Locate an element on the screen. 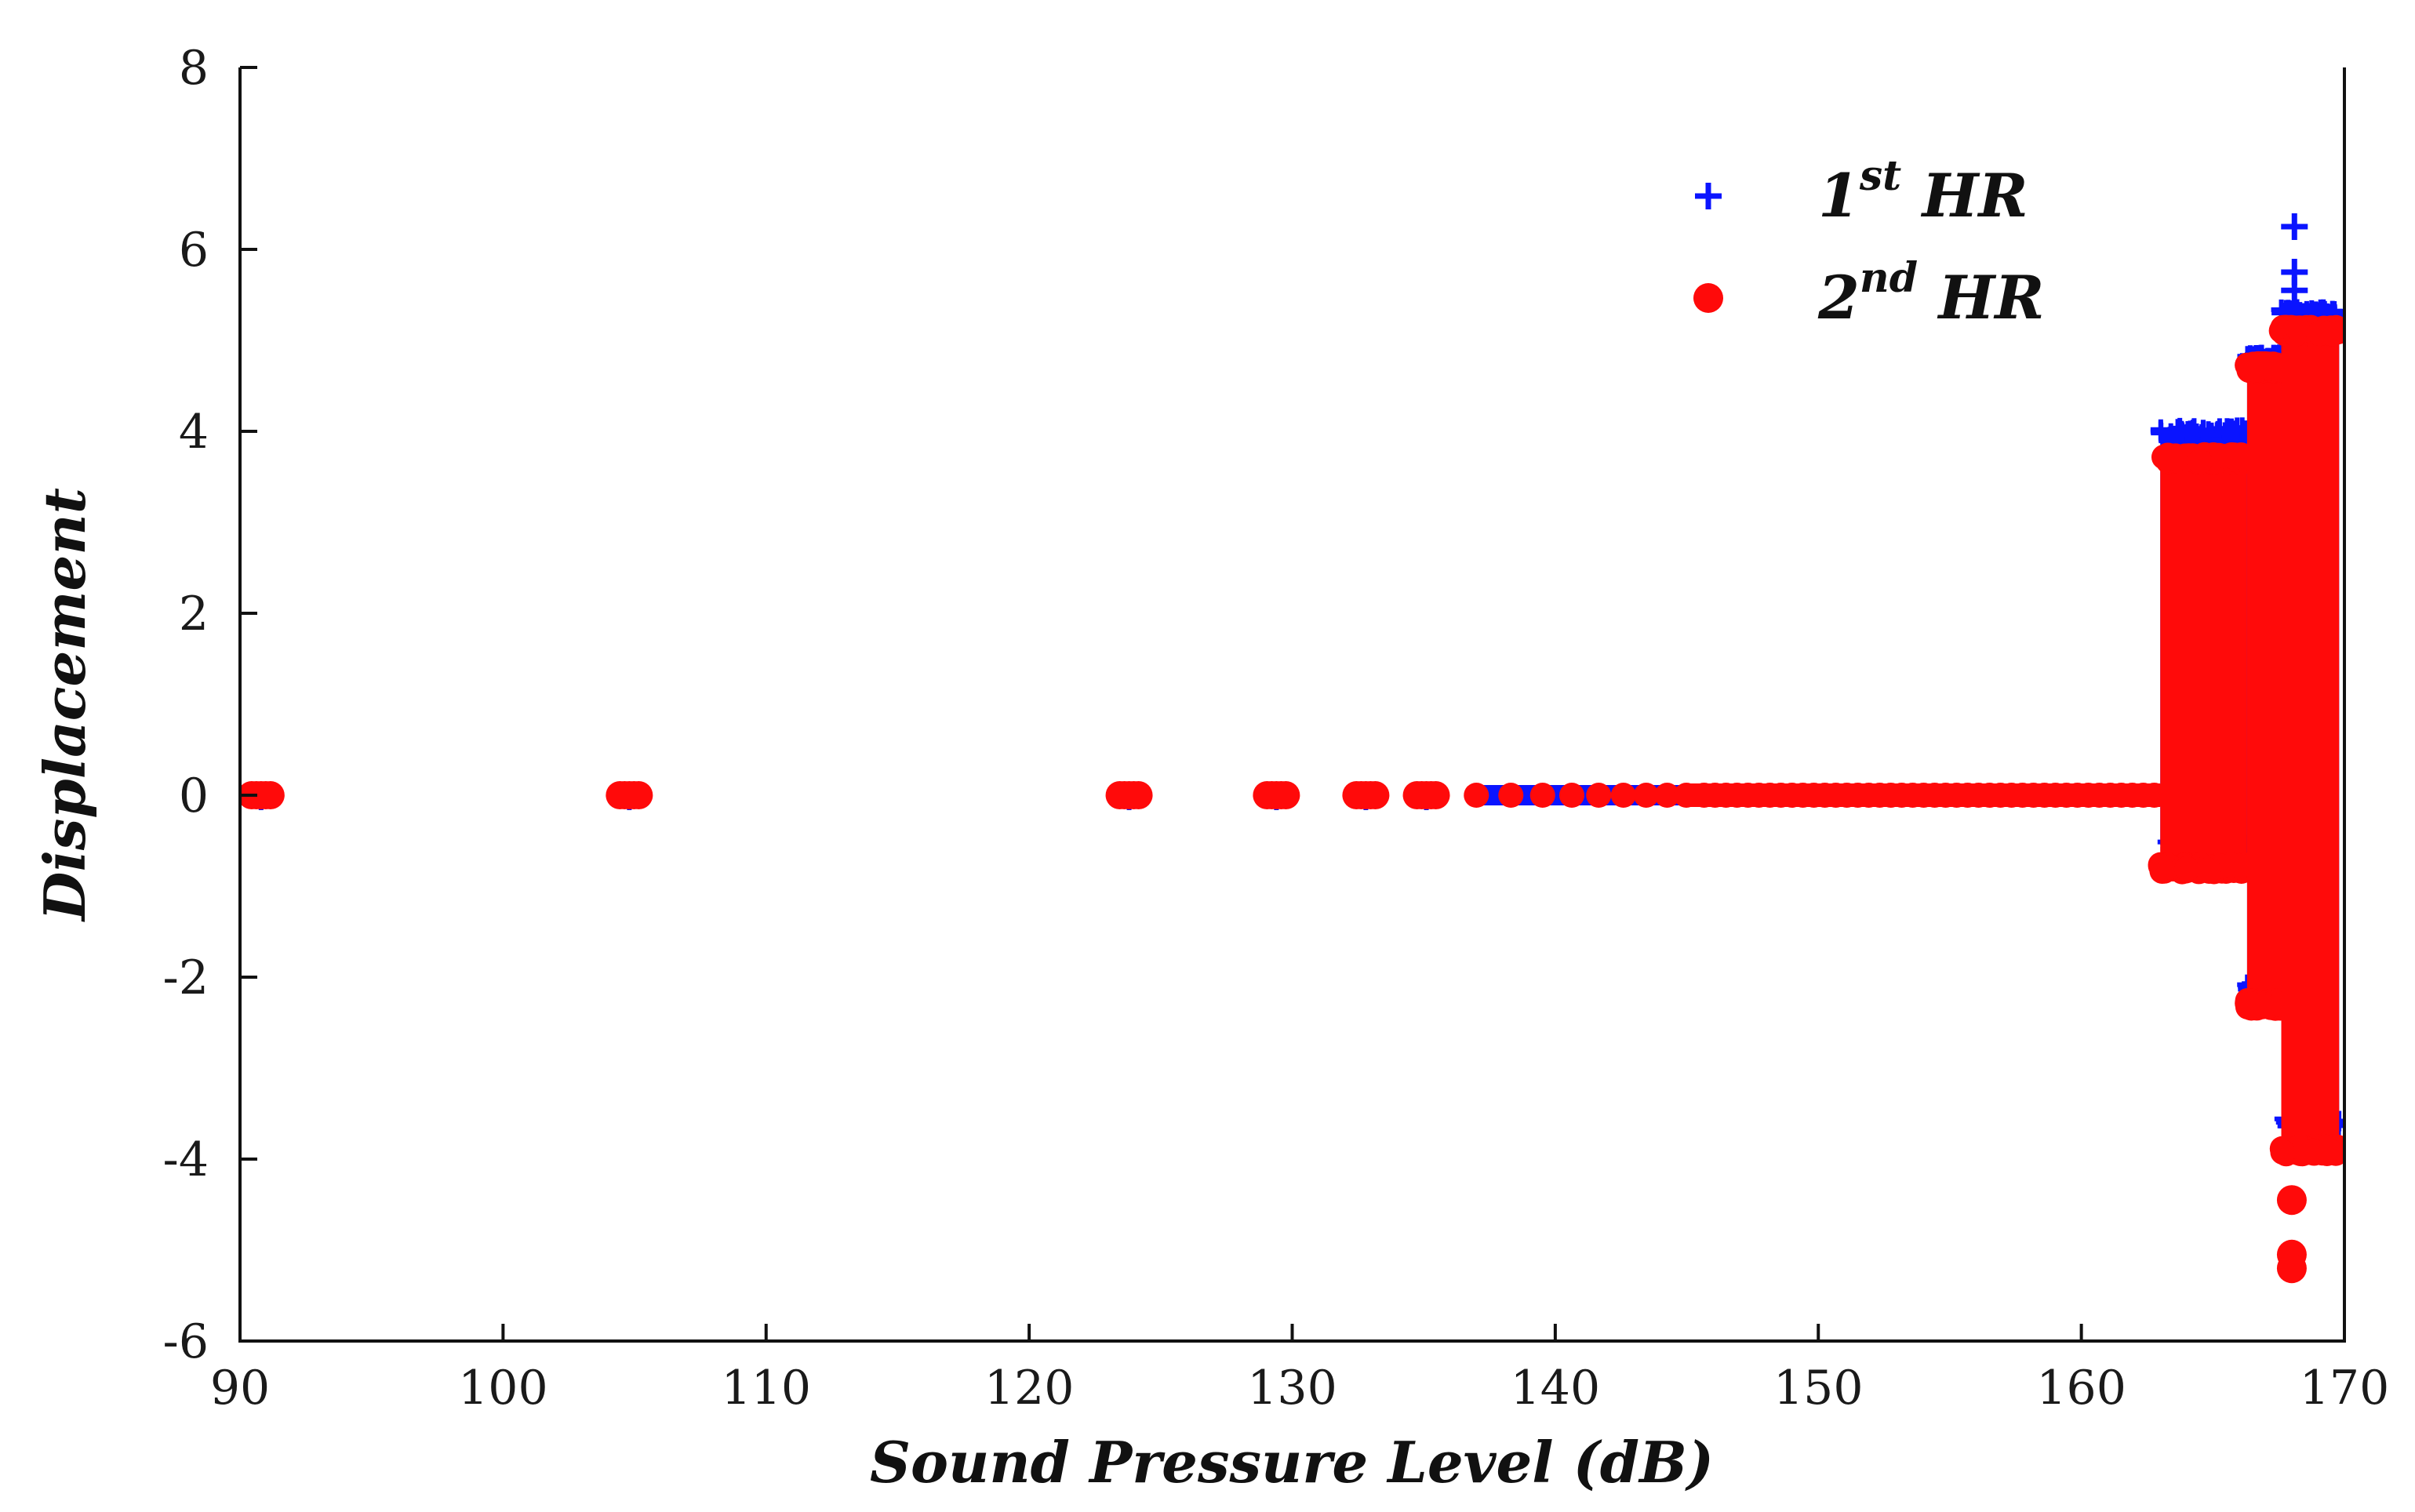 The height and width of the screenshot is (1512, 2415). x-tick-label: 150 is located at coordinates (1818, 1388).